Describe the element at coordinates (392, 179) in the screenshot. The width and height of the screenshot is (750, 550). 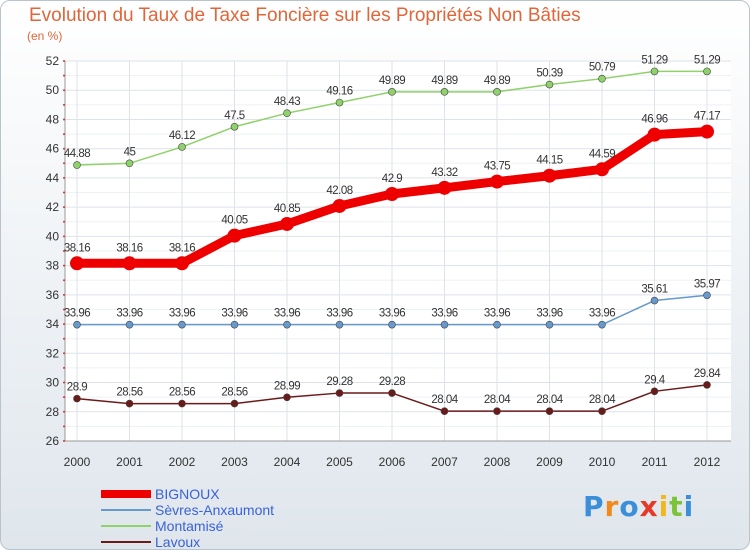
I see `data-label: 42.9` at that location.